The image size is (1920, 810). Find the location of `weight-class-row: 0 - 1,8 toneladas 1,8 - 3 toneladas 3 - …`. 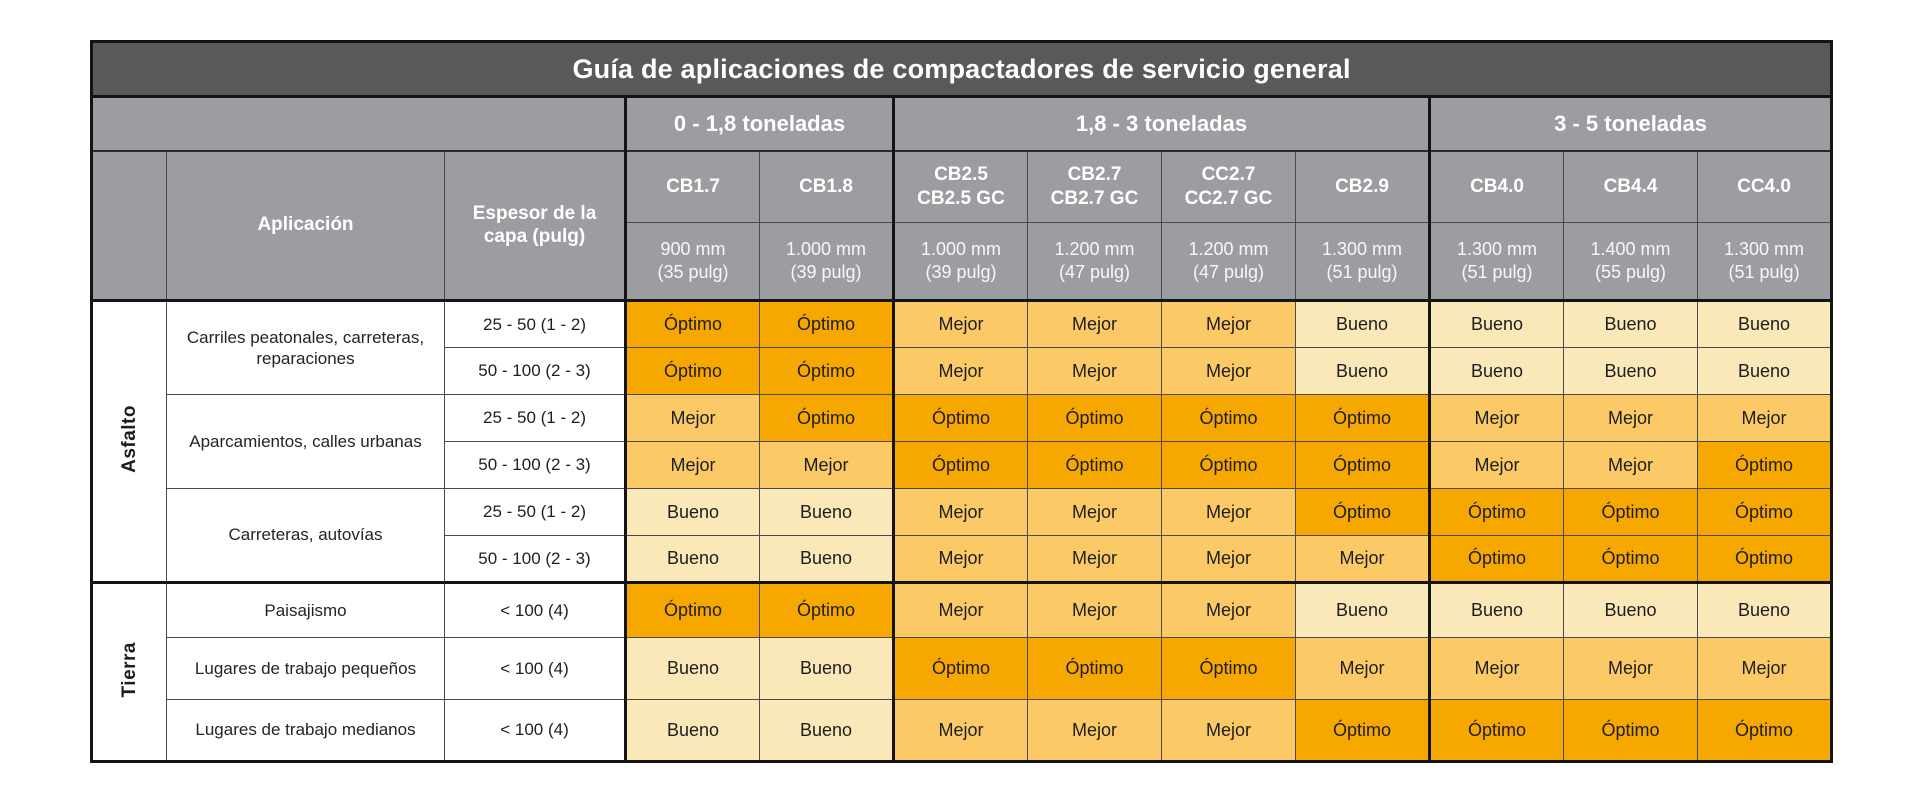

weight-class-row: 0 - 1,8 toneladas 1,8 - 3 toneladas 3 - … is located at coordinates (962, 124).